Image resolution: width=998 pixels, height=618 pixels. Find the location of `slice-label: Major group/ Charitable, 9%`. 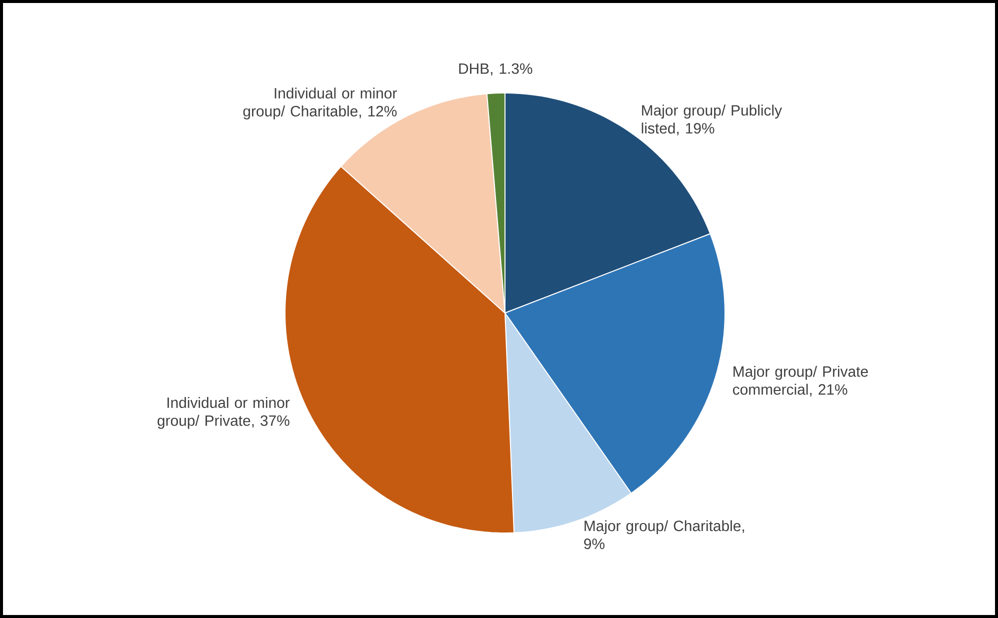

slice-label: Major group/ Charitable, 9% is located at coordinates (664, 535).